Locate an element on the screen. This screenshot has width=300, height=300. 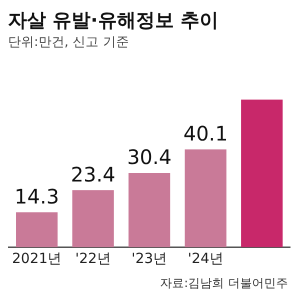
chart-subtitle: 단위:만건, 신고 기준 is located at coordinates (68, 42).